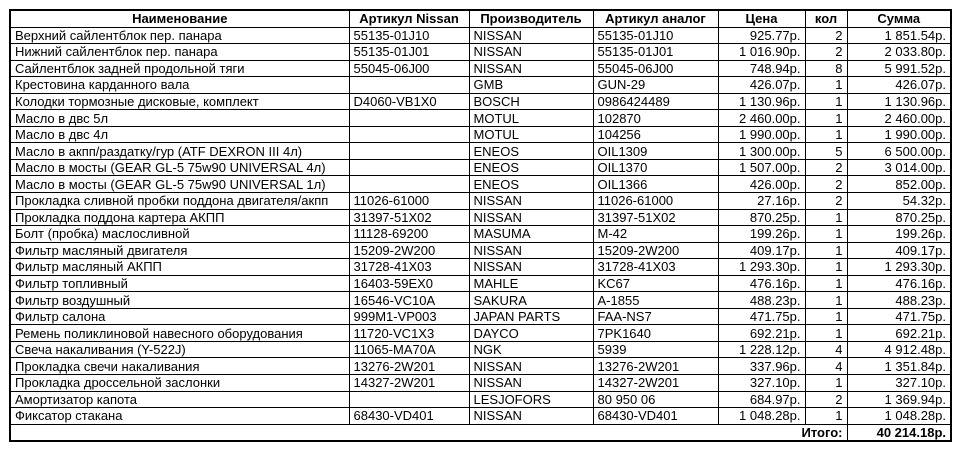 This screenshot has width=958, height=450. Describe the element at coordinates (480, 432) in the screenshot. I see `total-row: Итого: 40 214.18р.` at that location.